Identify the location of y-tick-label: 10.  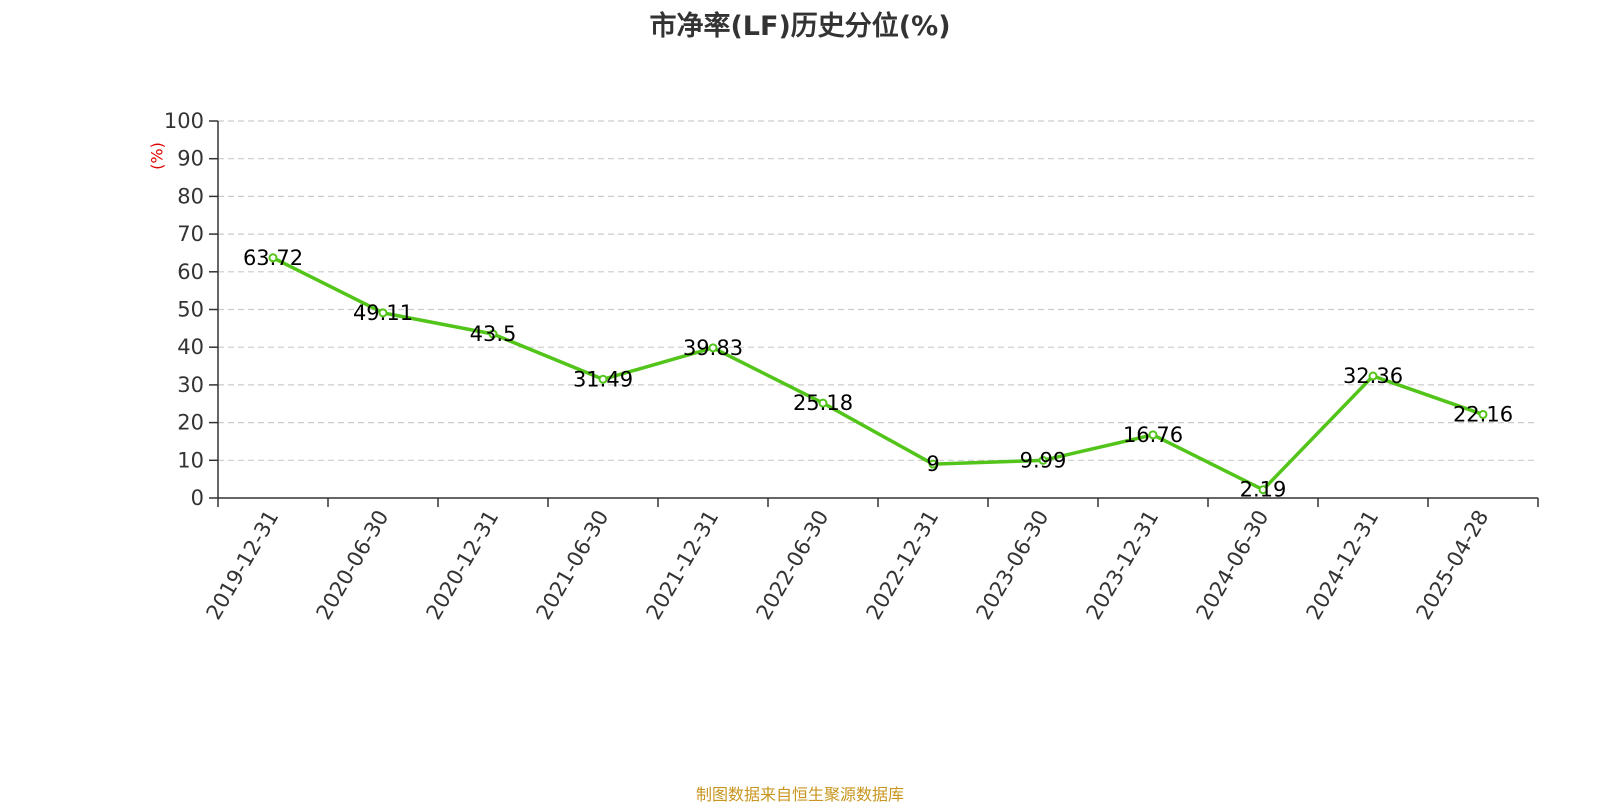
(190, 460).